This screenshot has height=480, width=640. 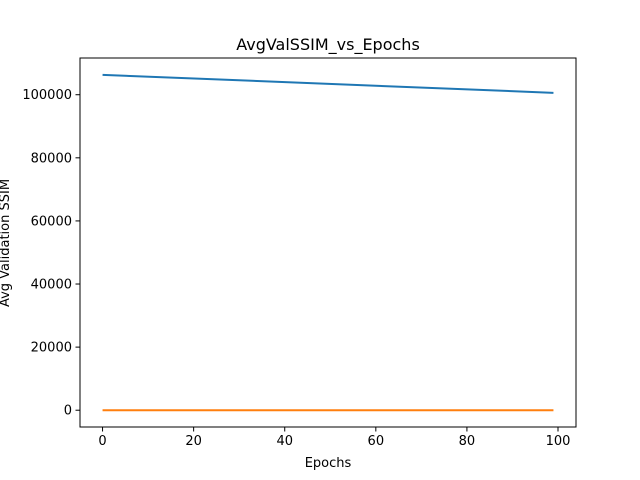 I want to click on chart-title: AvgValSSIM_vs_Epochs, so click(x=328, y=45).